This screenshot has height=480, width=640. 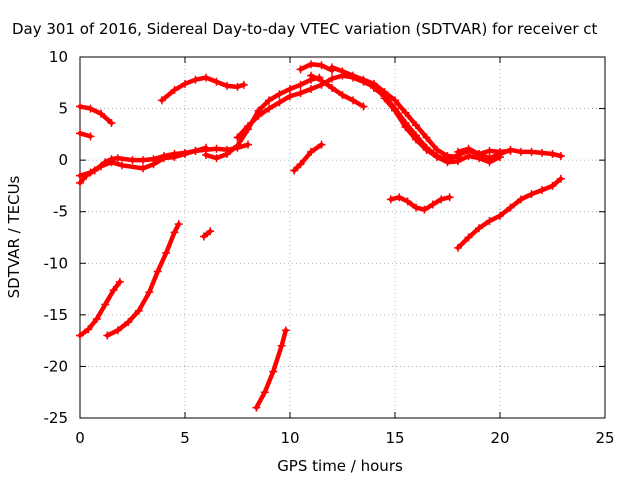 I want to click on y-axis-label: SDTVAR / TECUs, so click(x=14, y=236).